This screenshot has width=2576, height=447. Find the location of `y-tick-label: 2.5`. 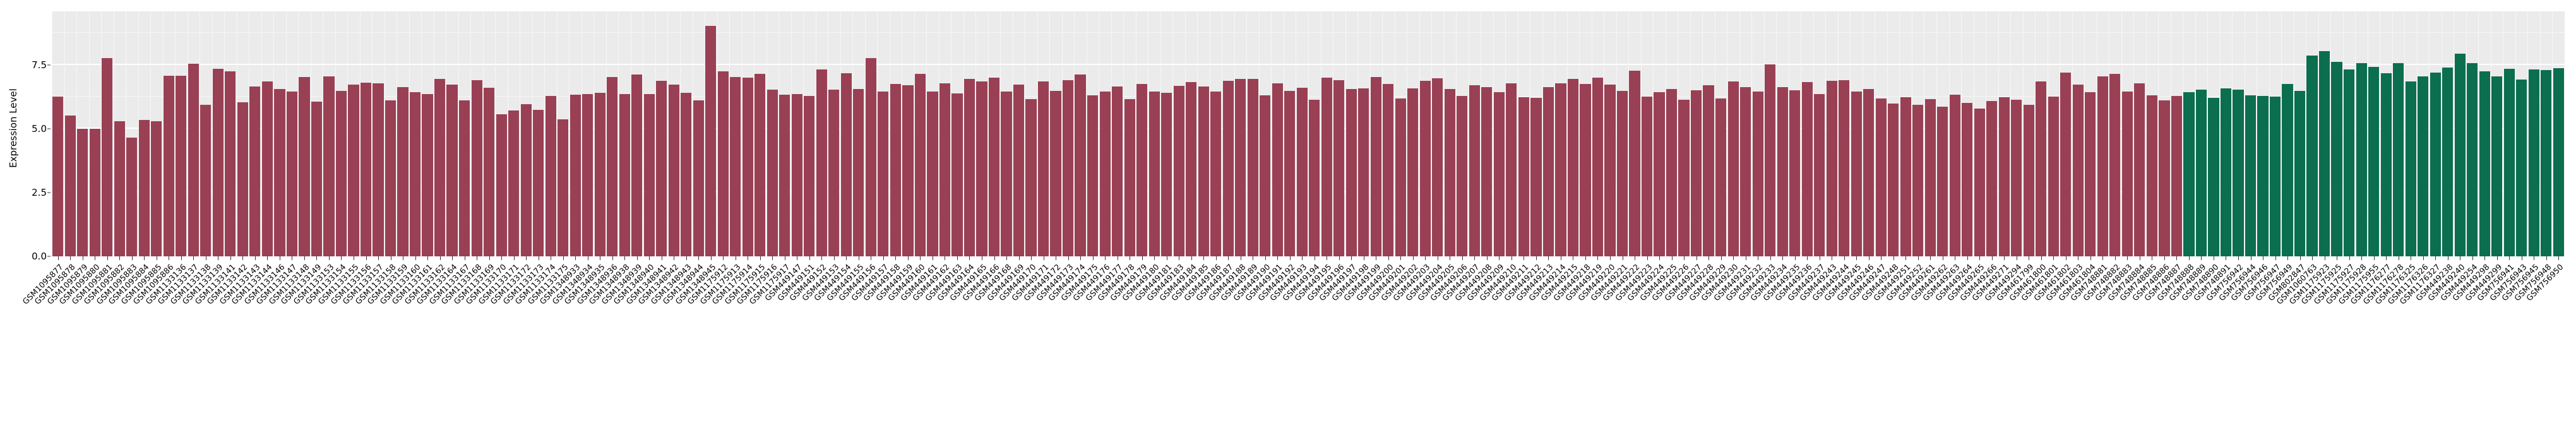

y-tick-label: 2.5 is located at coordinates (39, 192).